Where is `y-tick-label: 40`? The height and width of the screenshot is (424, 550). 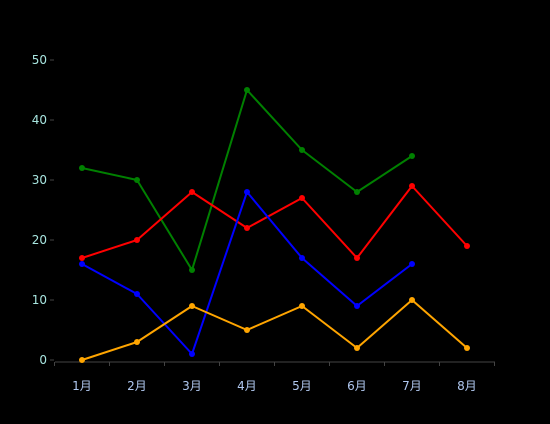
y-tick-label: 40 is located at coordinates (39, 120).